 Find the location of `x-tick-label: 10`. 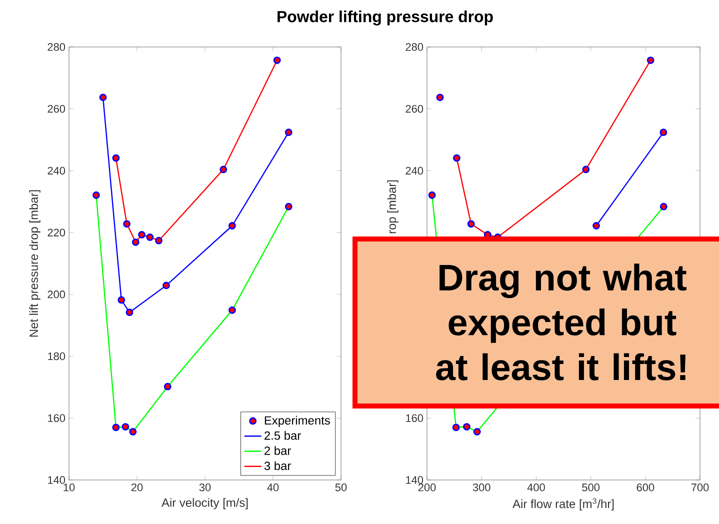

x-tick-label: 10 is located at coordinates (69, 488).